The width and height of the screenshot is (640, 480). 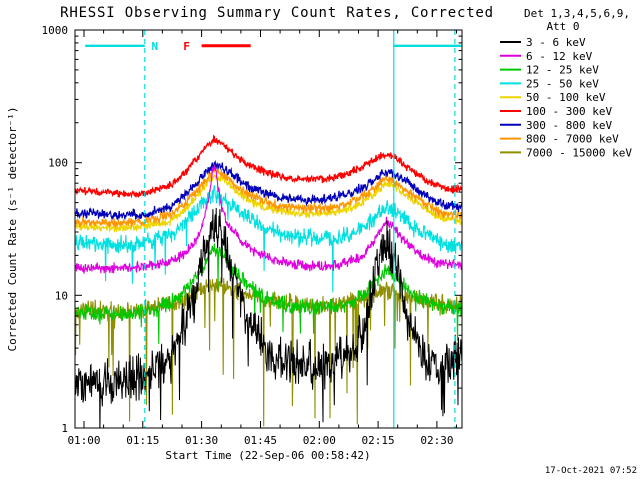 I want to click on series-300-800-keV, so click(x=268, y=189).